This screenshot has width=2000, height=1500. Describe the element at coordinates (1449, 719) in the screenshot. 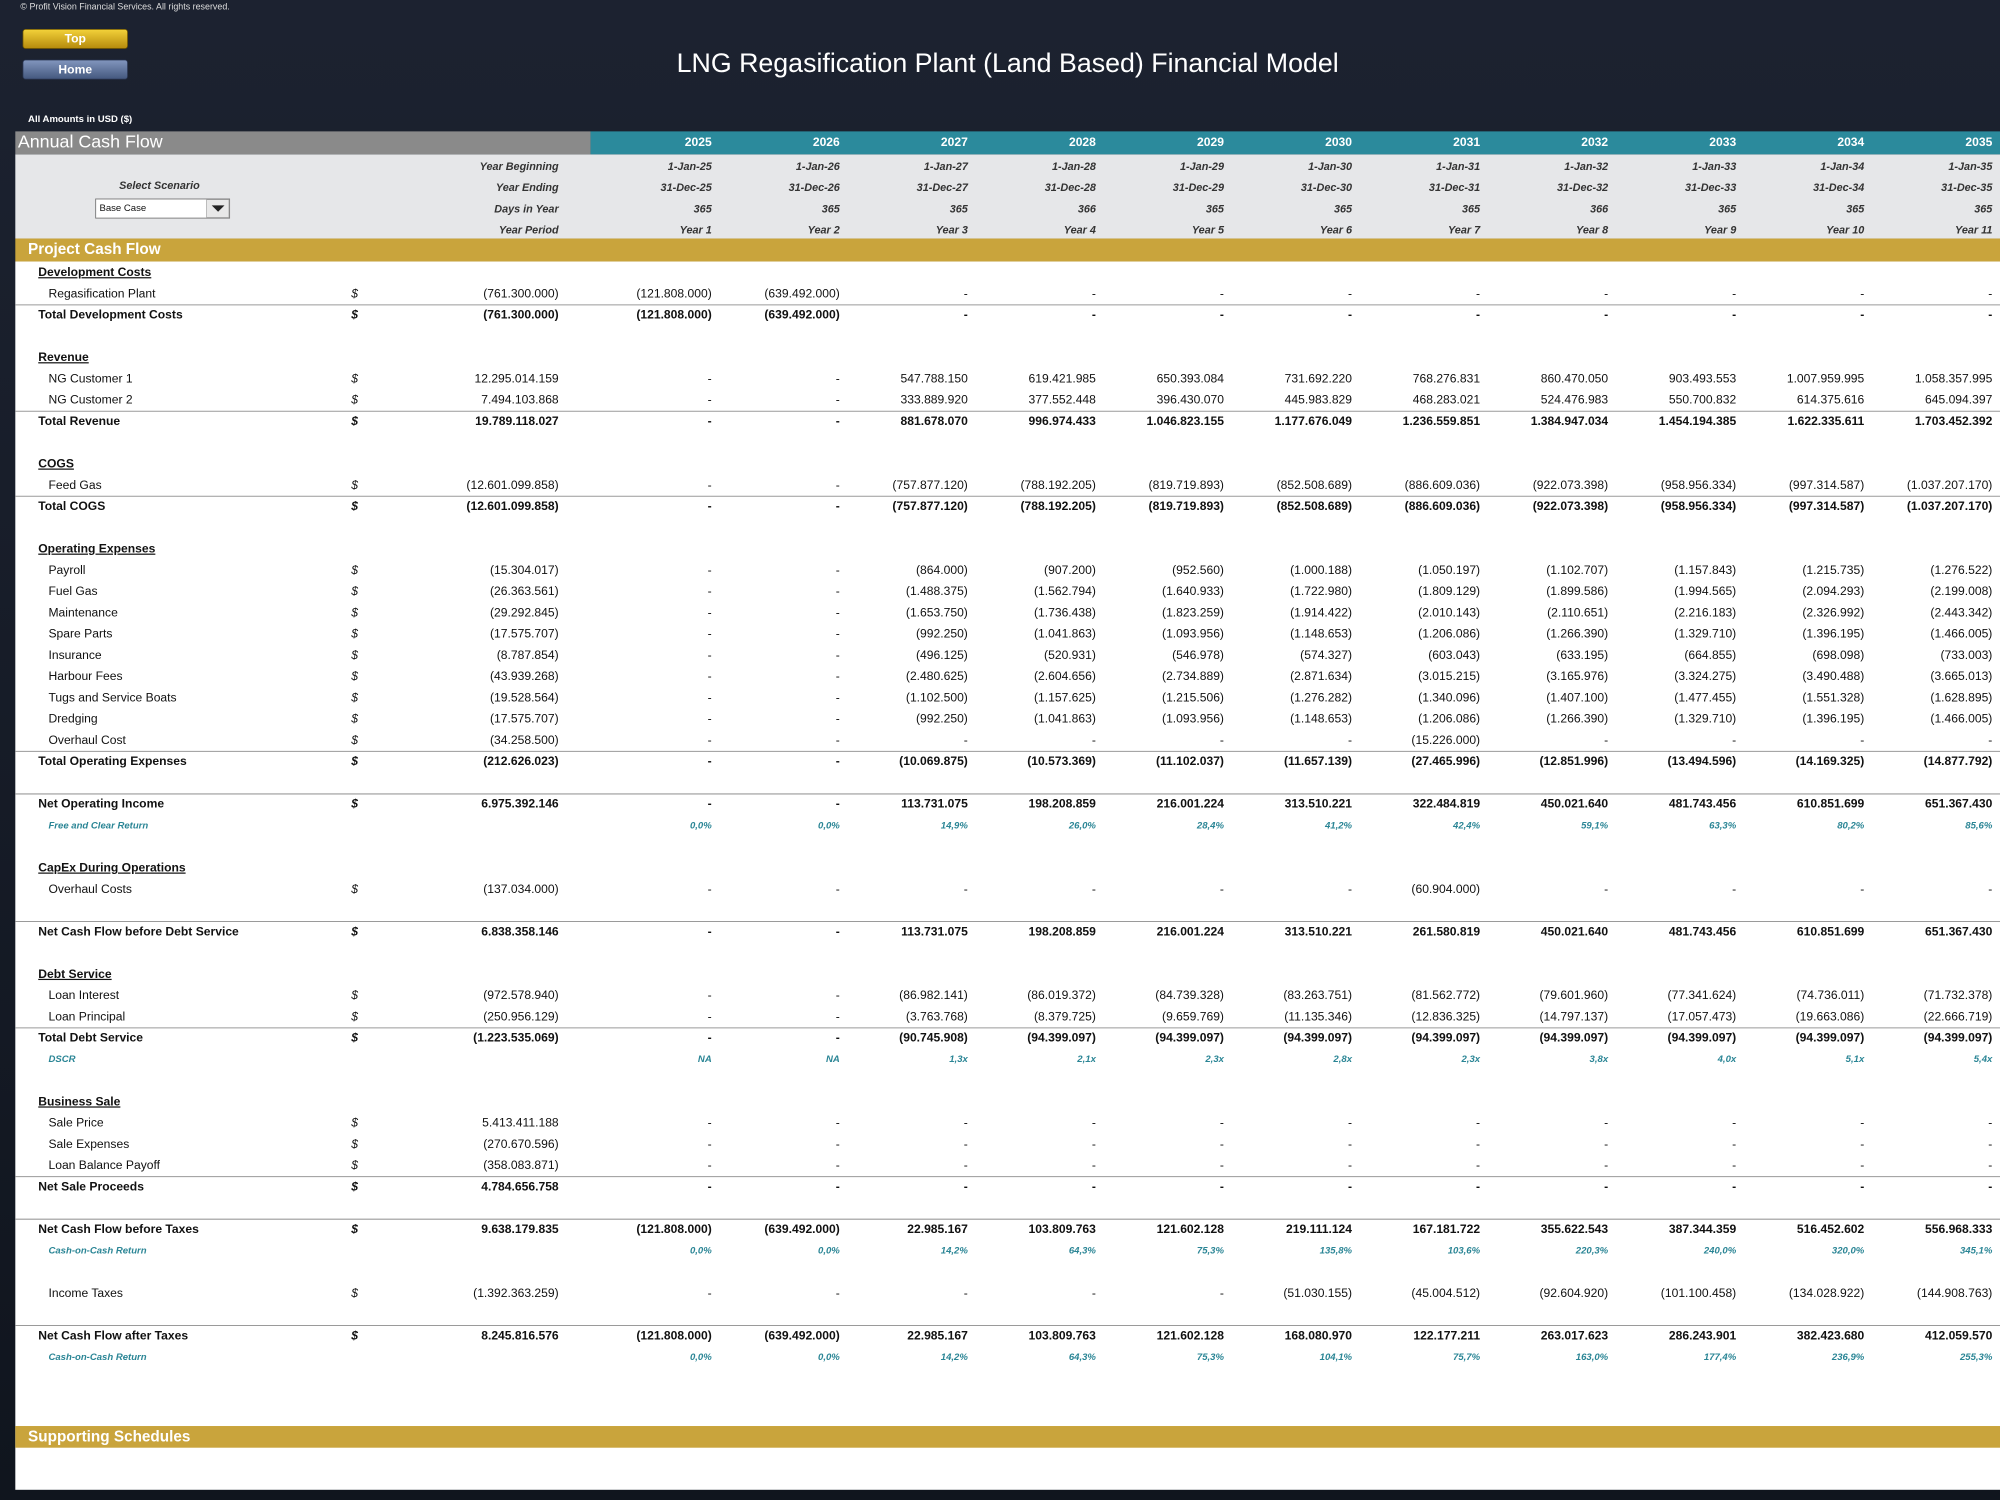

I see `cell: (1.206.086)` at that location.